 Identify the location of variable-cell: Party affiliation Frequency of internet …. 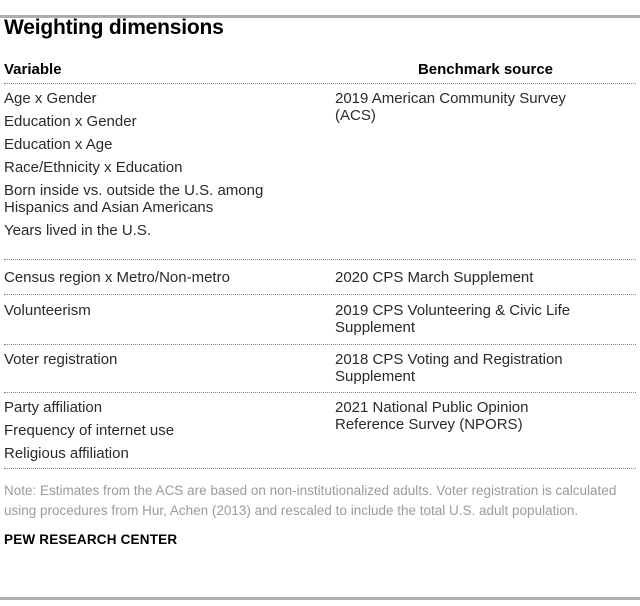
(169, 430).